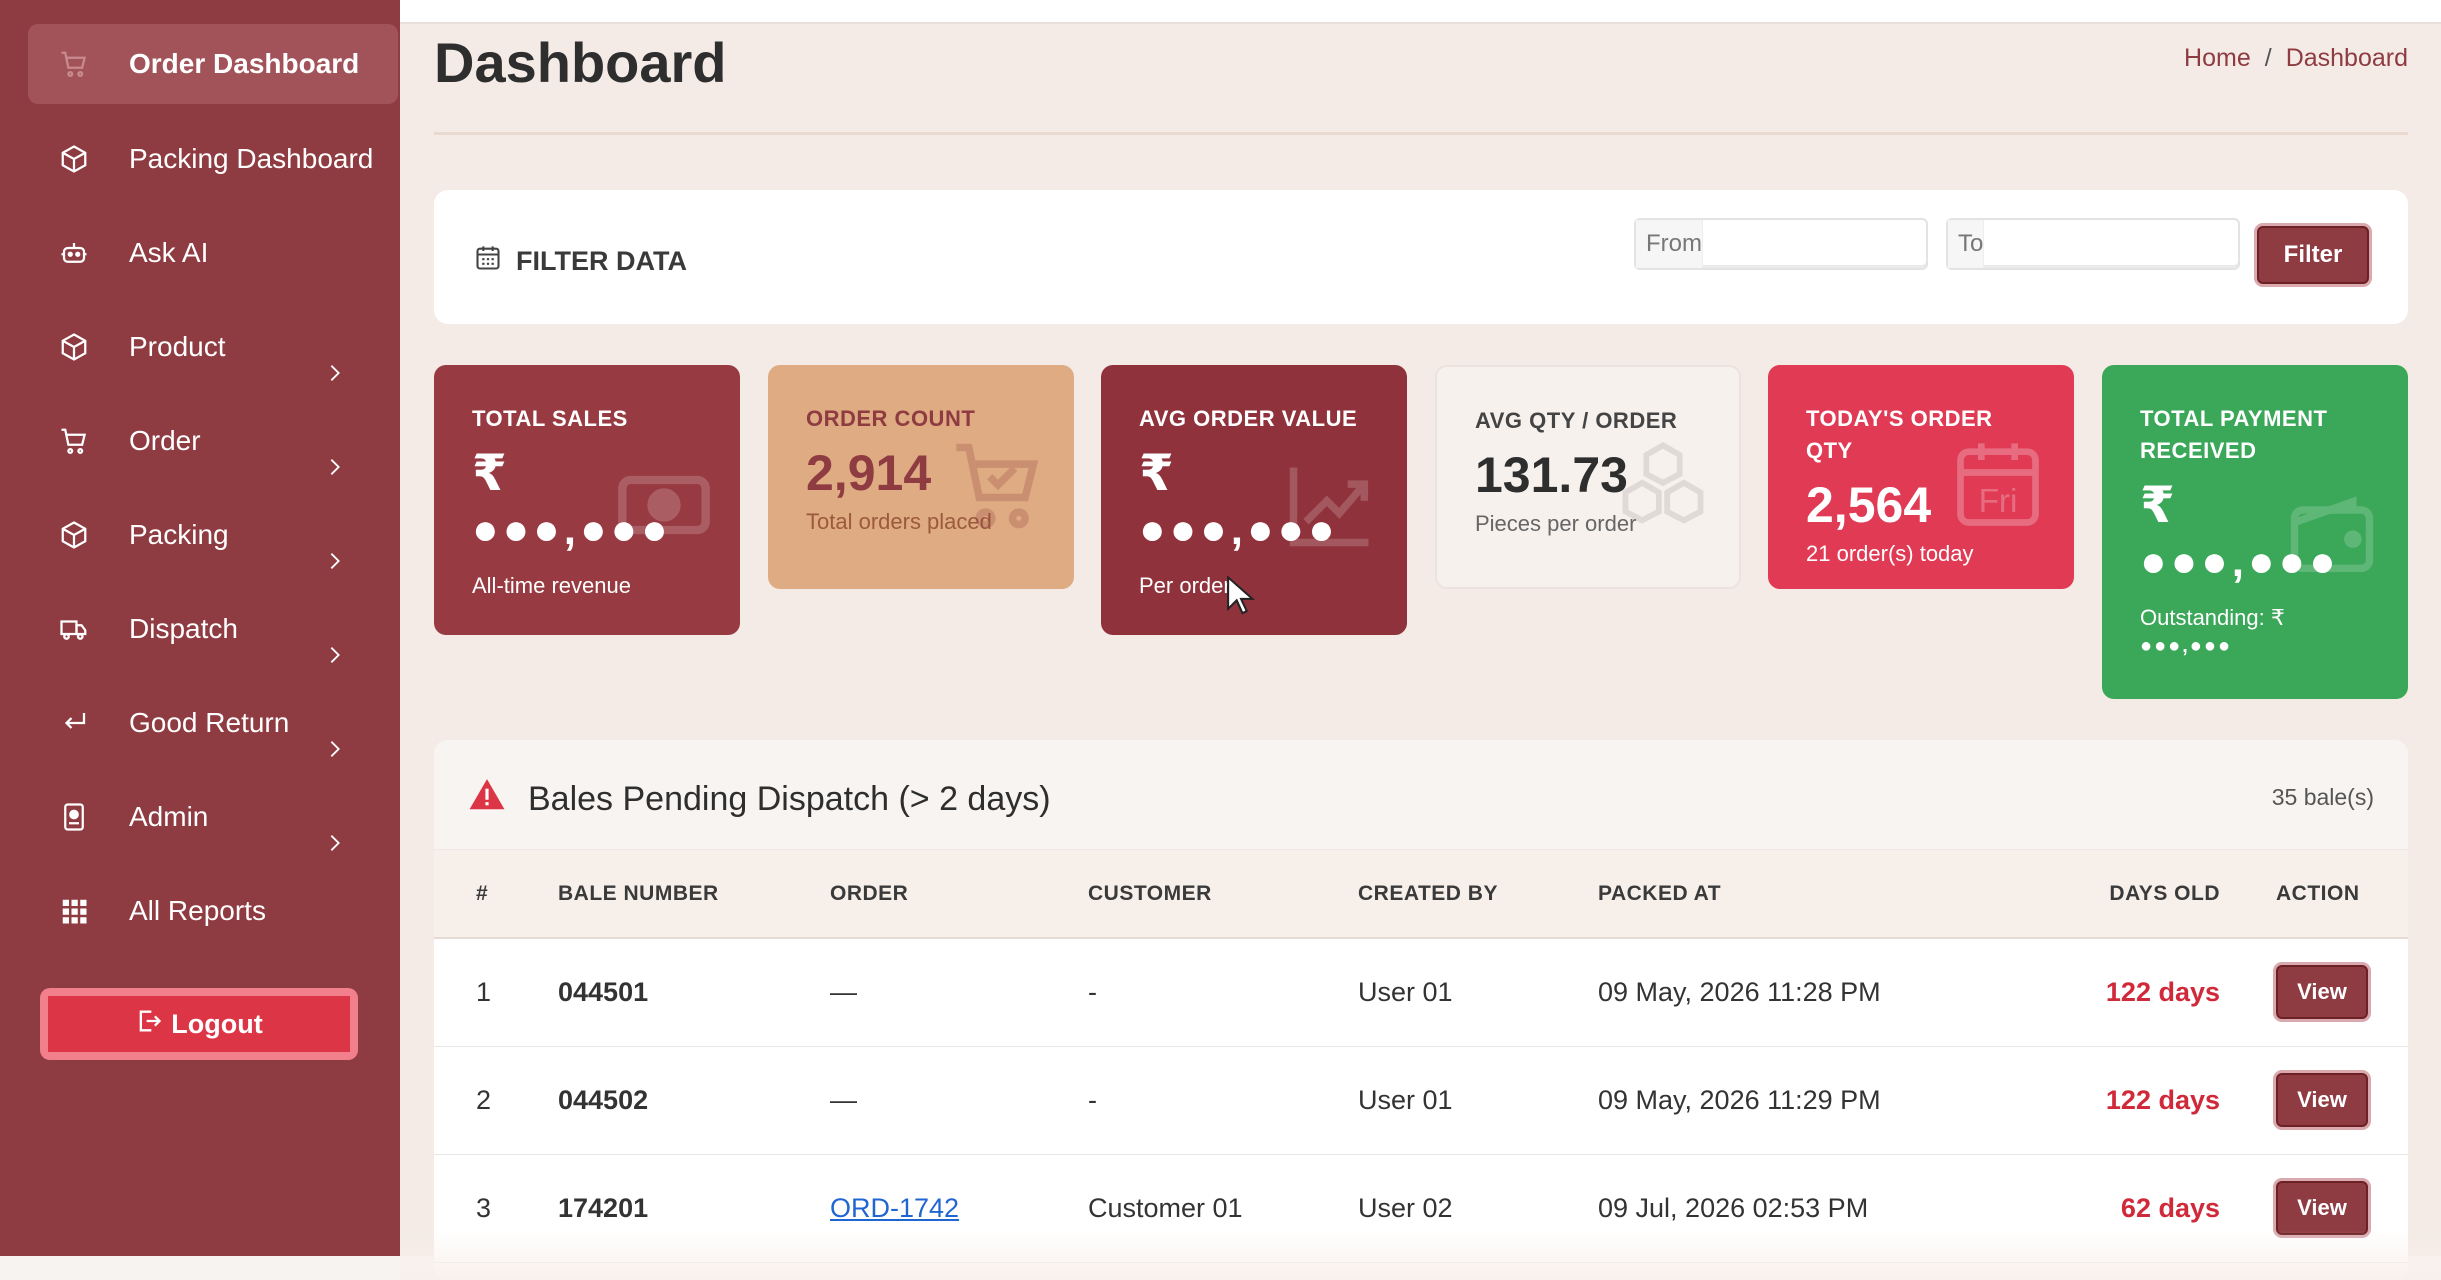 The image size is (2441, 1280). Describe the element at coordinates (213, 64) in the screenshot. I see `sidebar-item-order-dashboard: Order Dashboard` at that location.